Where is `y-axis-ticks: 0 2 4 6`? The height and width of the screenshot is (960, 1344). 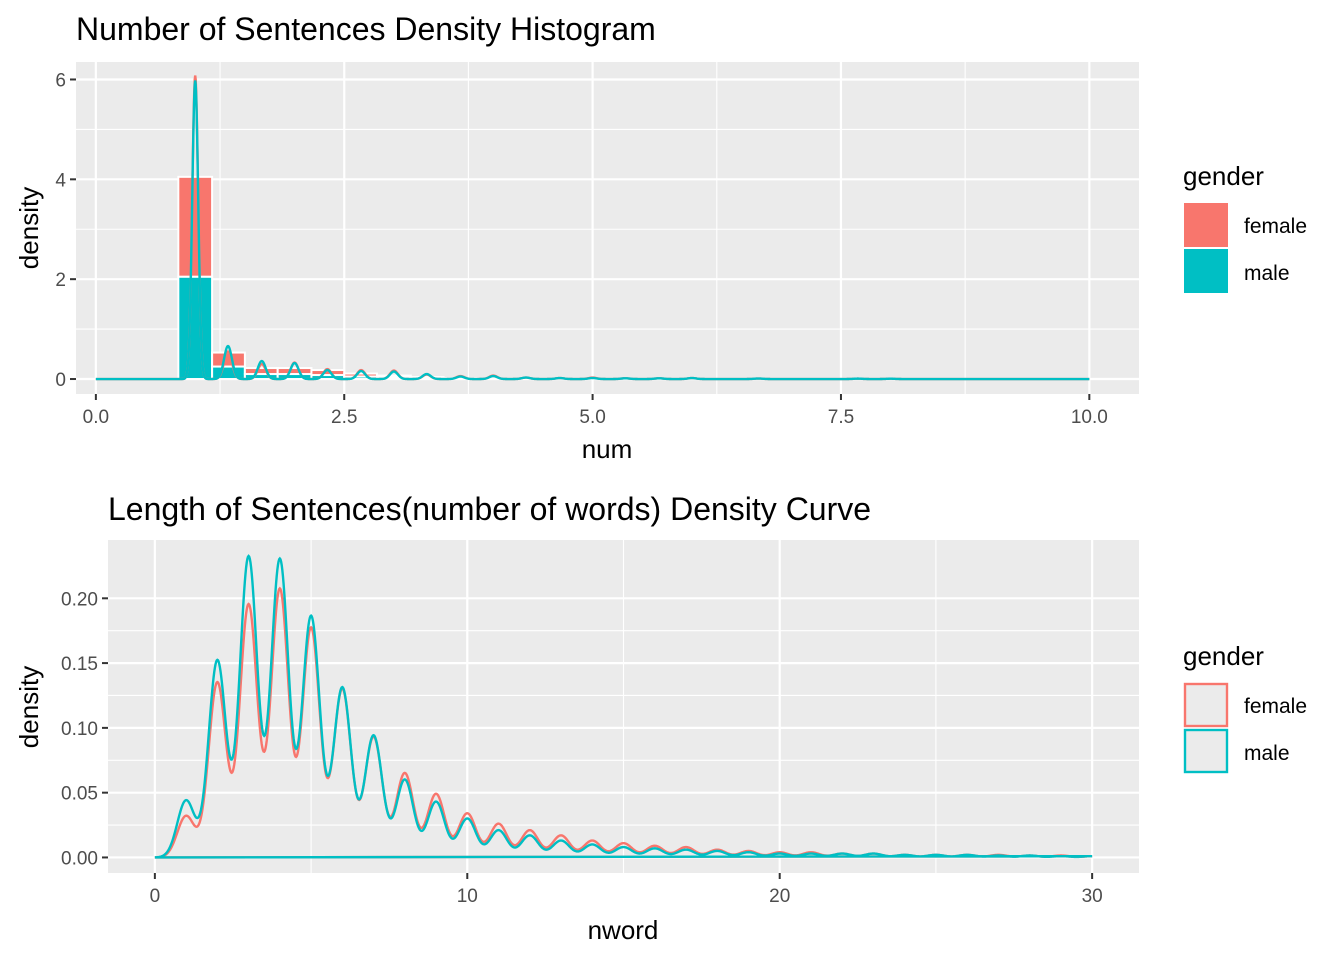
y-axis-ticks: 0 2 4 6 is located at coordinates (65, 230).